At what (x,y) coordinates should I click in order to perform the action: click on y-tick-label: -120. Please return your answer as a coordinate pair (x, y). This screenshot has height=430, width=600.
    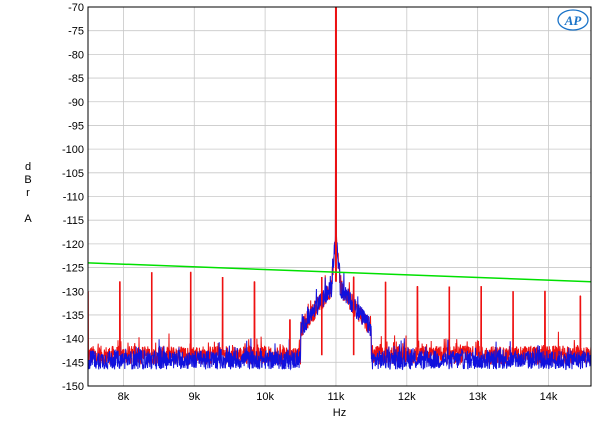
    Looking at the image, I should click on (73, 245).